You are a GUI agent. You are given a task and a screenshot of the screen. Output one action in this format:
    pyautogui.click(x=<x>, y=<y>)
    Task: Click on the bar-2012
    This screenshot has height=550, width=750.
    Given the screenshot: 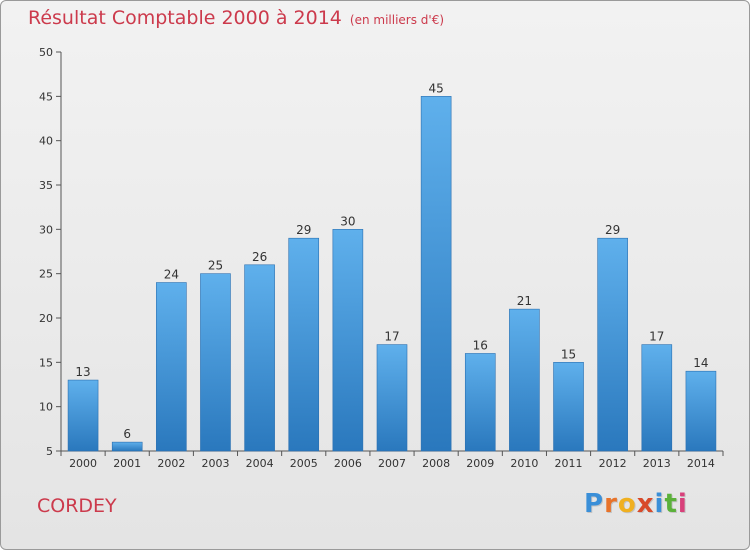 What is the action you would take?
    pyautogui.click(x=612, y=344)
    